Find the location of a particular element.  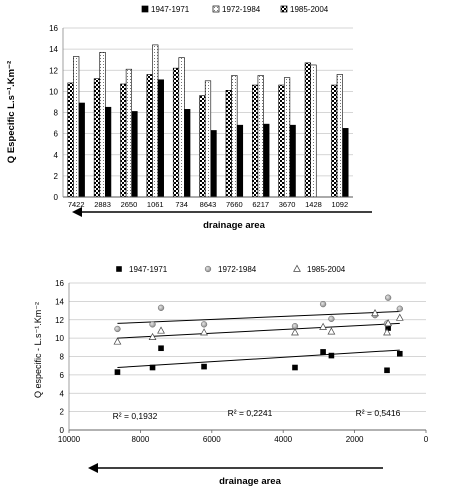

y-tick-label: 16 is located at coordinates (59, 283).